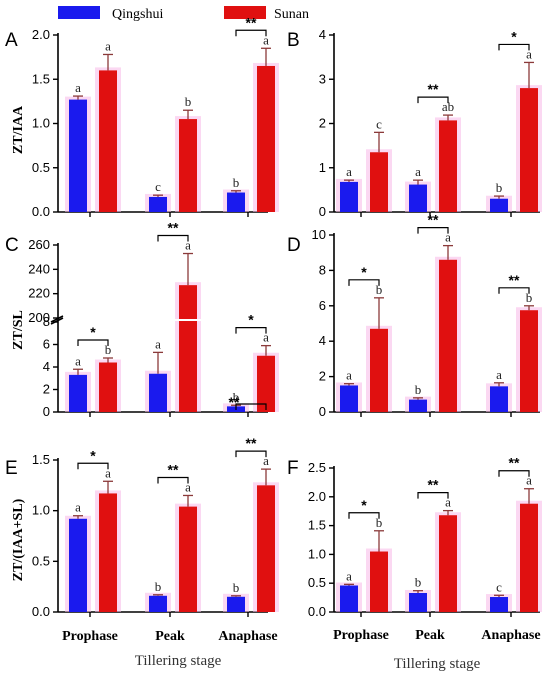  Describe the element at coordinates (39, 268) in the screenshot. I see `y-tick-label: 240` at that location.